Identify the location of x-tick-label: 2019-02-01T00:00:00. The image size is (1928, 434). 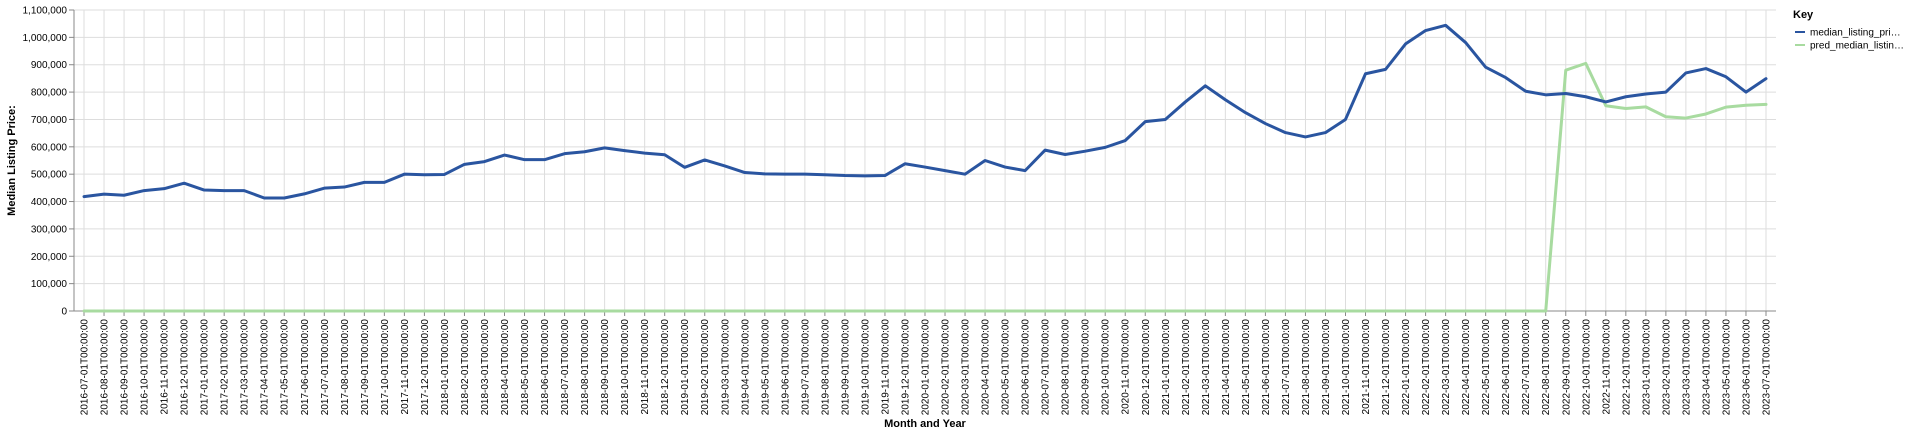
(705, 367).